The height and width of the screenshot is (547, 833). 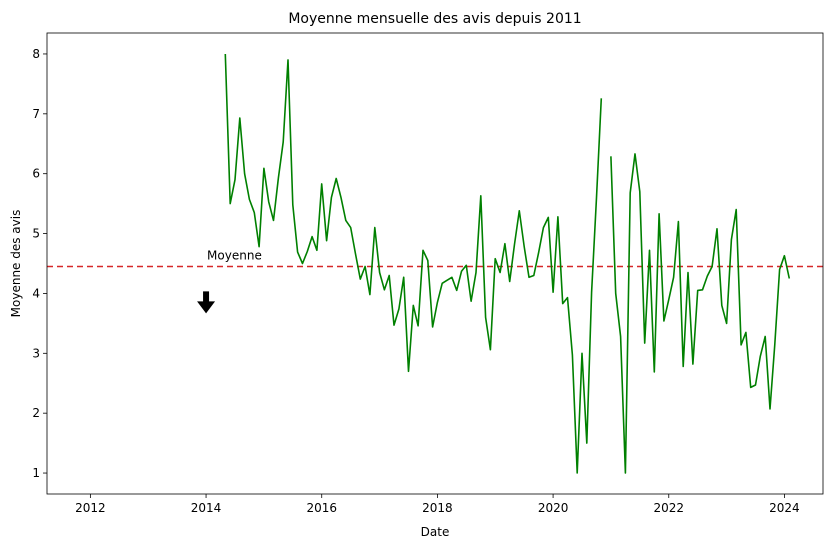 What do you see at coordinates (206, 302) in the screenshot?
I see `annotation-arrow` at bounding box center [206, 302].